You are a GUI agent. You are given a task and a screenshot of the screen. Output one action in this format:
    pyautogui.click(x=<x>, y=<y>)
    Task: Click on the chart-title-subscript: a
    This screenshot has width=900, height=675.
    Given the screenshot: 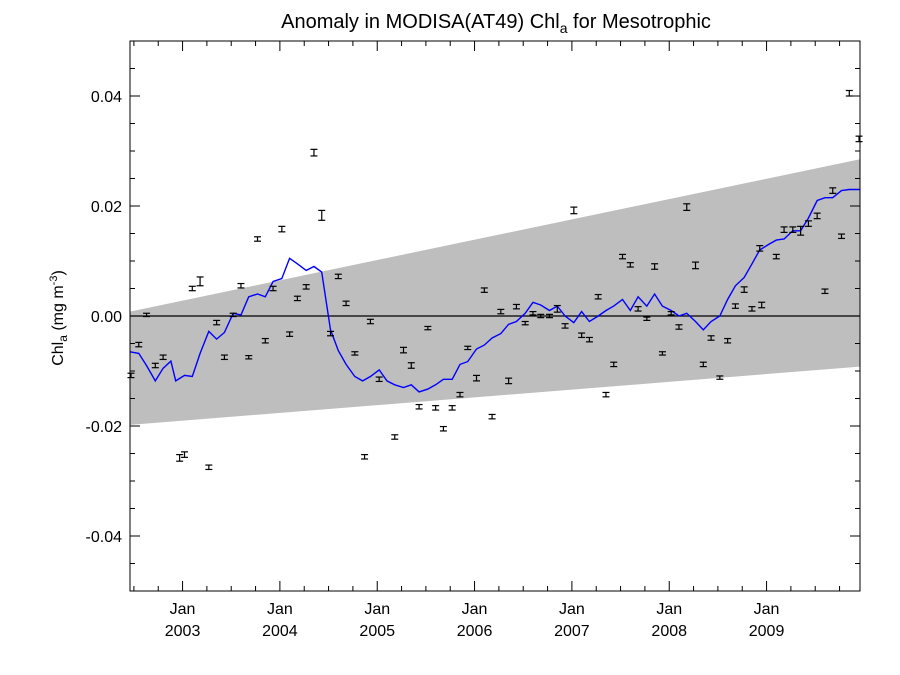 What is the action you would take?
    pyautogui.click(x=564, y=28)
    